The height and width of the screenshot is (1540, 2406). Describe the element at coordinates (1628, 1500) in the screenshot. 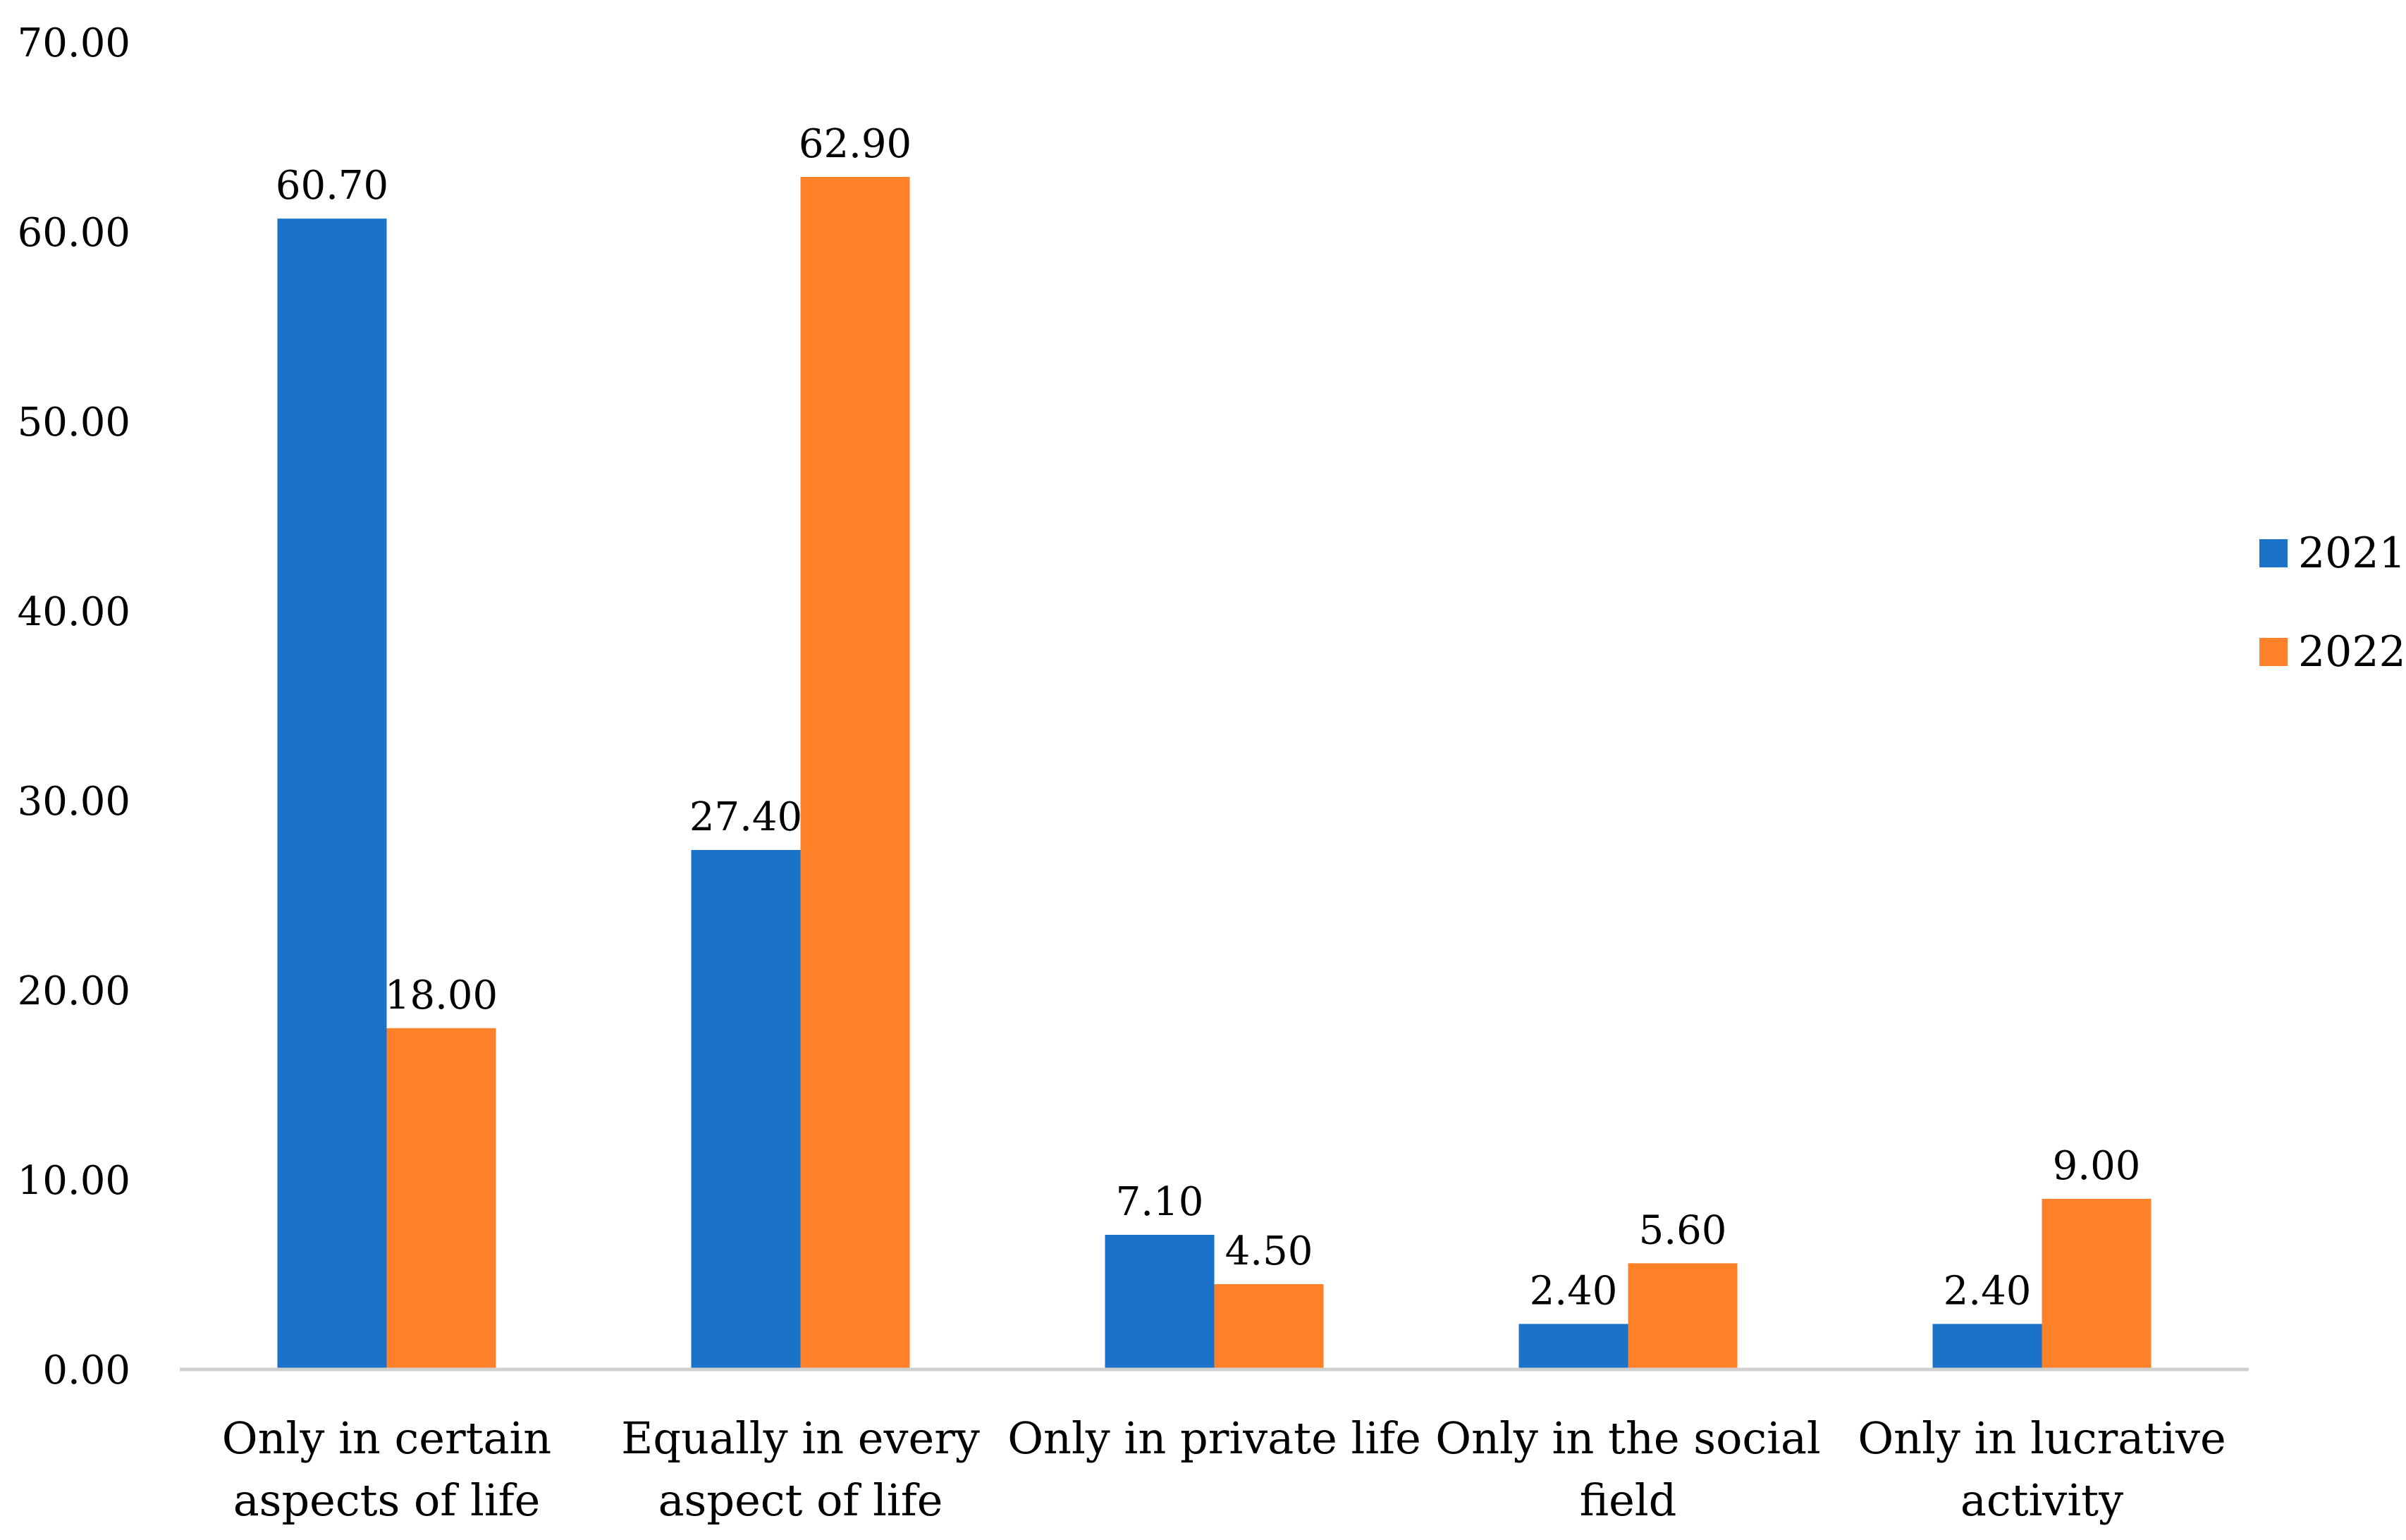

I see `x-category-label: field` at that location.